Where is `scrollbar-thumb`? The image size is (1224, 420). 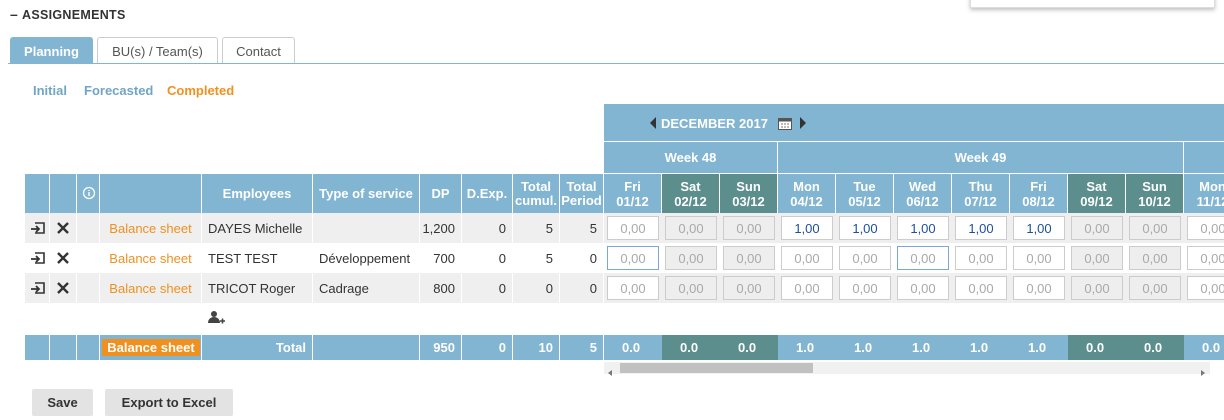 scrollbar-thumb is located at coordinates (716, 368).